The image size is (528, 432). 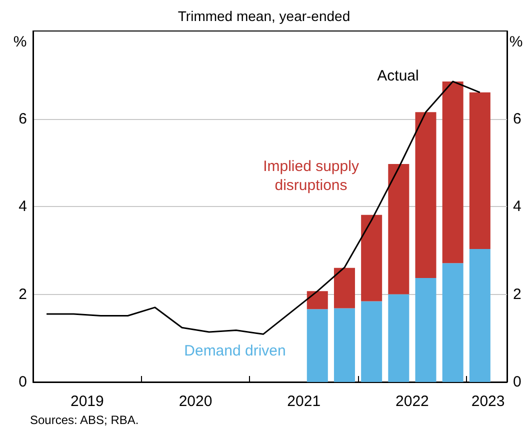 What do you see at coordinates (22, 294) in the screenshot?
I see `y-tick-label: 2` at bounding box center [22, 294].